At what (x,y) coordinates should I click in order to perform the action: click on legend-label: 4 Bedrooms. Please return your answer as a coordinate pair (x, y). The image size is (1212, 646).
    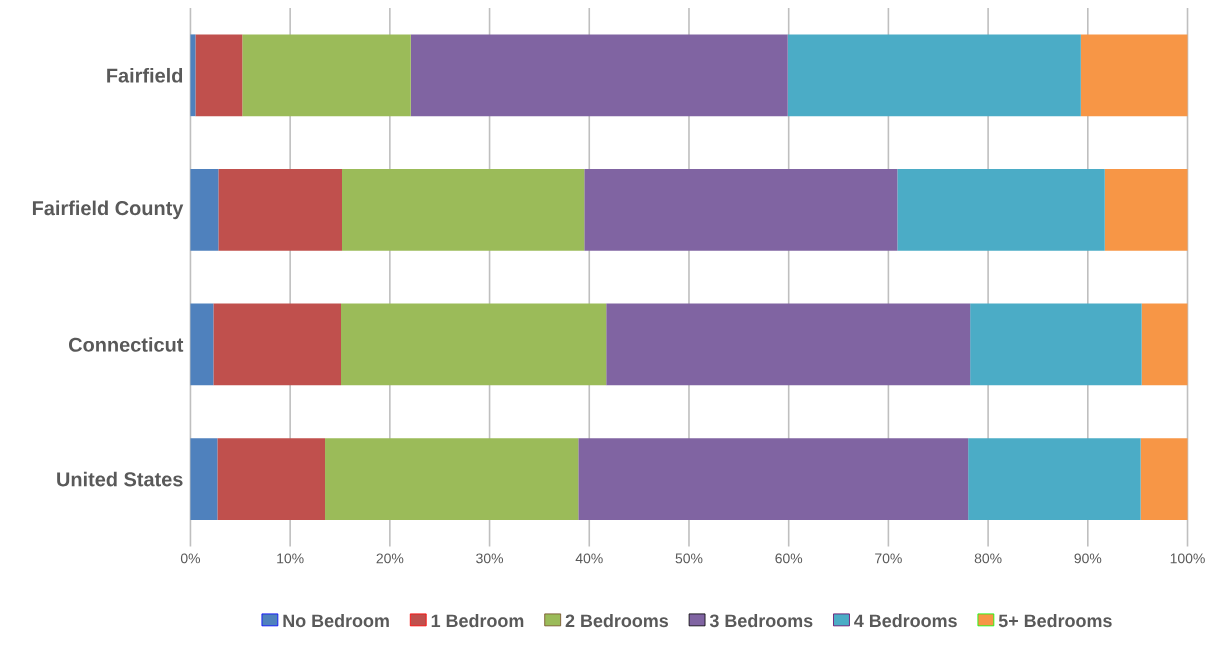
    Looking at the image, I should click on (905, 620).